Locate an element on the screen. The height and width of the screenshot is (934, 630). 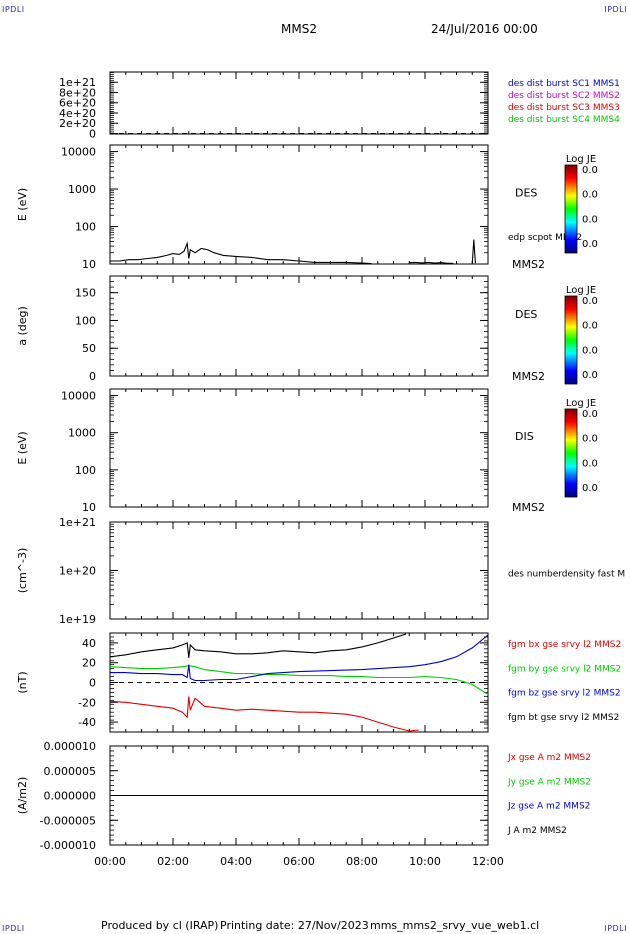
x-tick-label: 00:00 is located at coordinates (110, 861).